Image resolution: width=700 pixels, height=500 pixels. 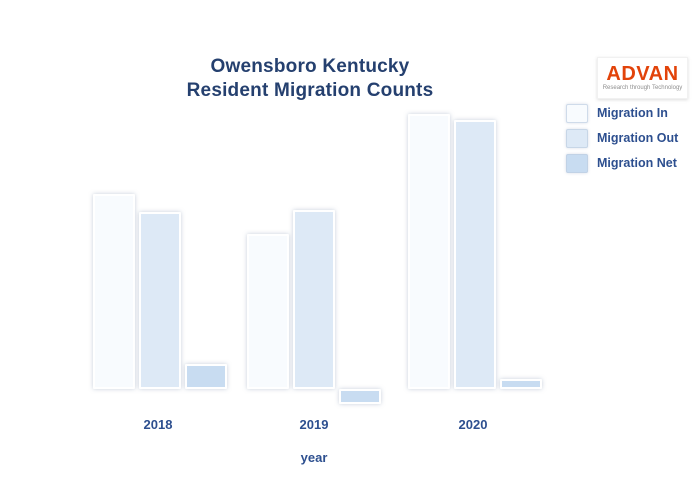 What do you see at coordinates (642, 88) in the screenshot?
I see `advan-logo-tagline: Research through Technology` at bounding box center [642, 88].